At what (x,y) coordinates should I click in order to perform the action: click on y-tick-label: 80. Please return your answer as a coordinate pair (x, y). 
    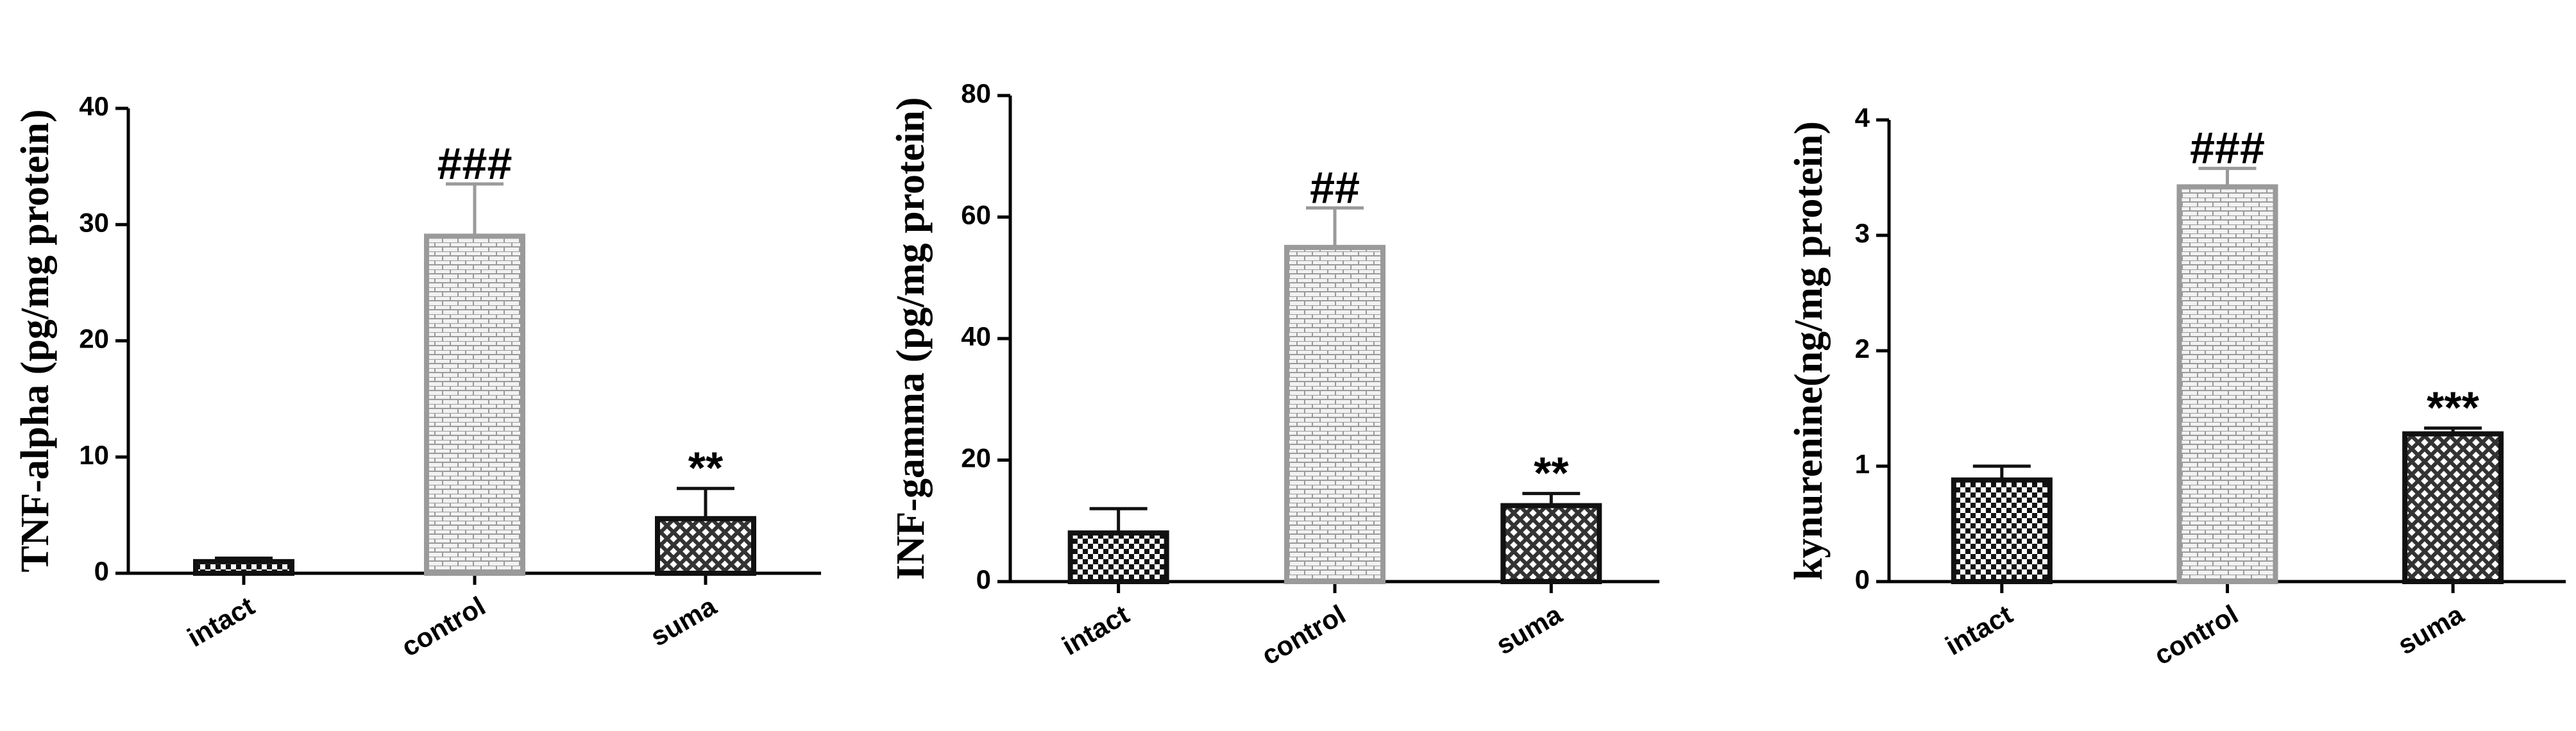
    Looking at the image, I should click on (976, 93).